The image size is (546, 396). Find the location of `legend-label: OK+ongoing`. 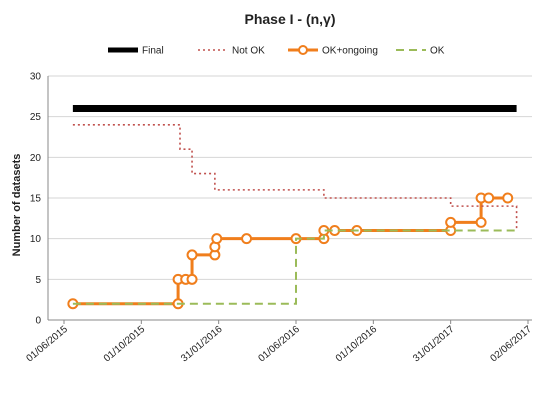

legend-label: OK+ongoing is located at coordinates (350, 51).